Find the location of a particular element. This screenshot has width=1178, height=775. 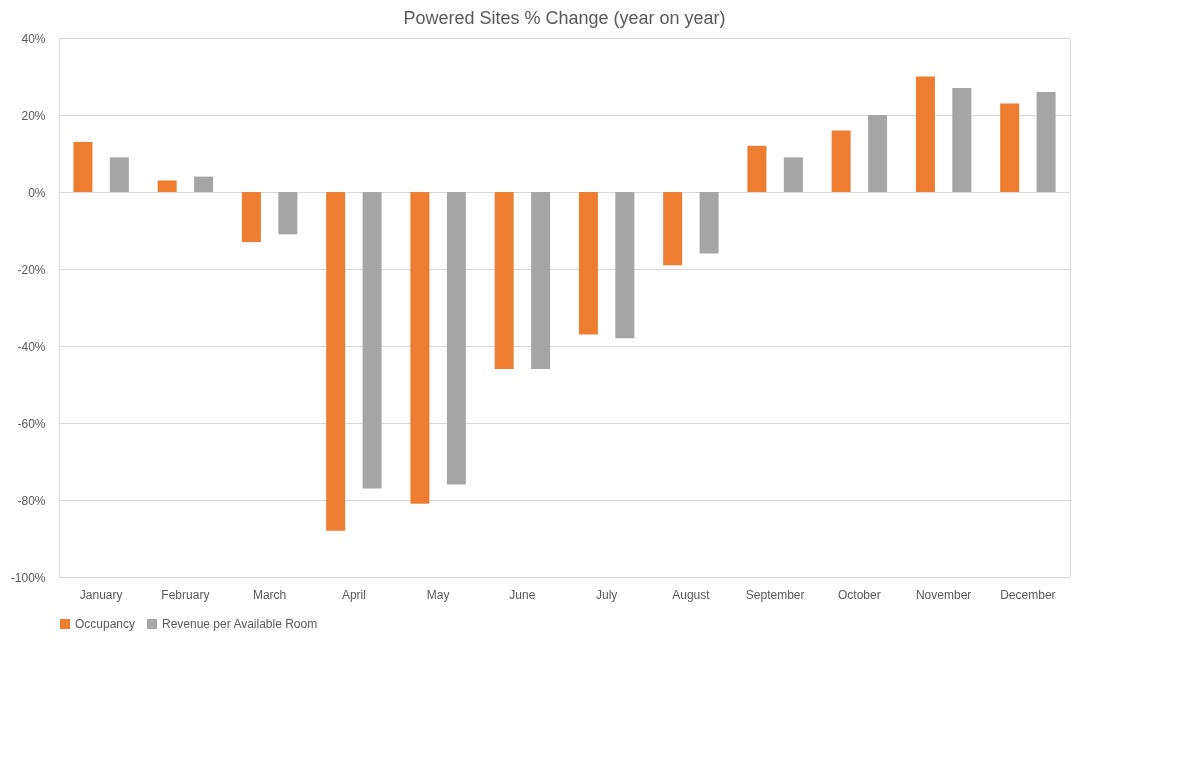

x-tick-label: March is located at coordinates (269, 594).